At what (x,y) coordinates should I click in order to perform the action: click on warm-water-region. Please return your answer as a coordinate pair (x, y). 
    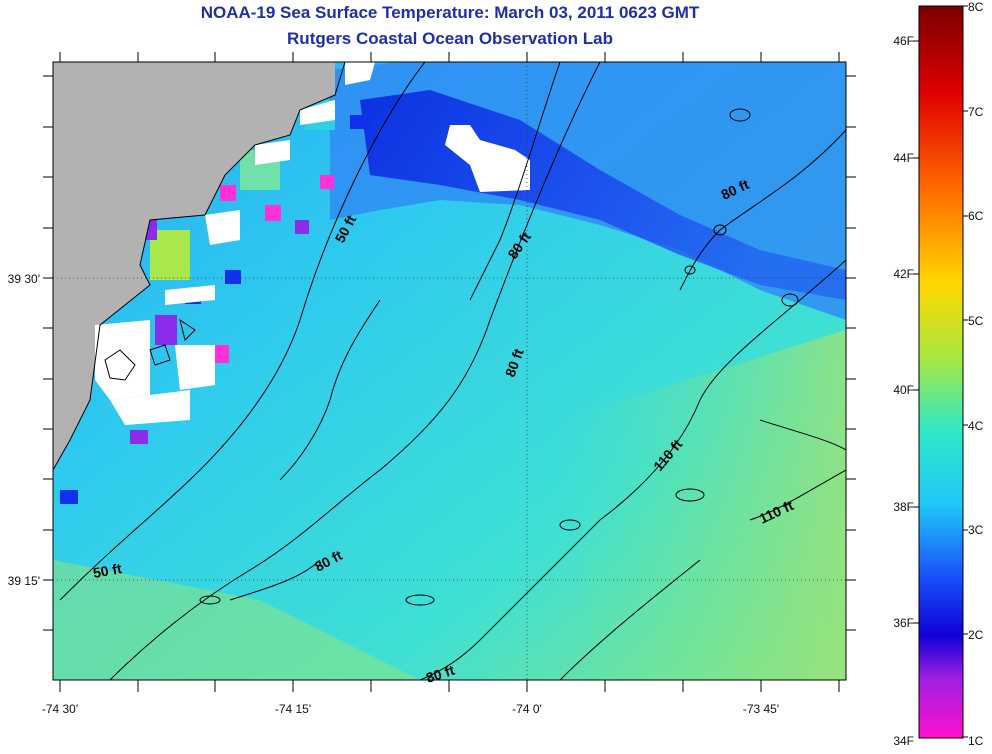
    Looking at the image, I should click on (703, 505).